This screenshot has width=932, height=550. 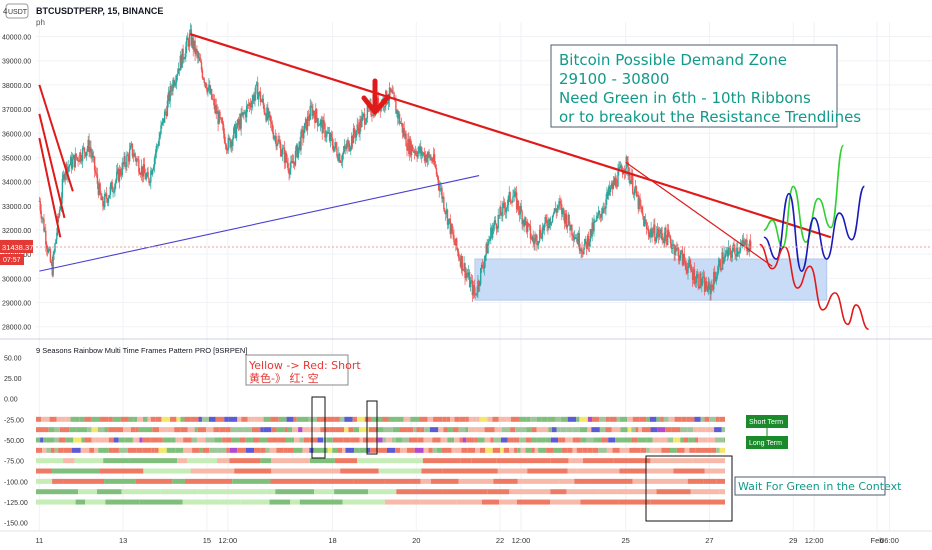 I want to click on trendline-short-resistance, so click(x=699, y=214).